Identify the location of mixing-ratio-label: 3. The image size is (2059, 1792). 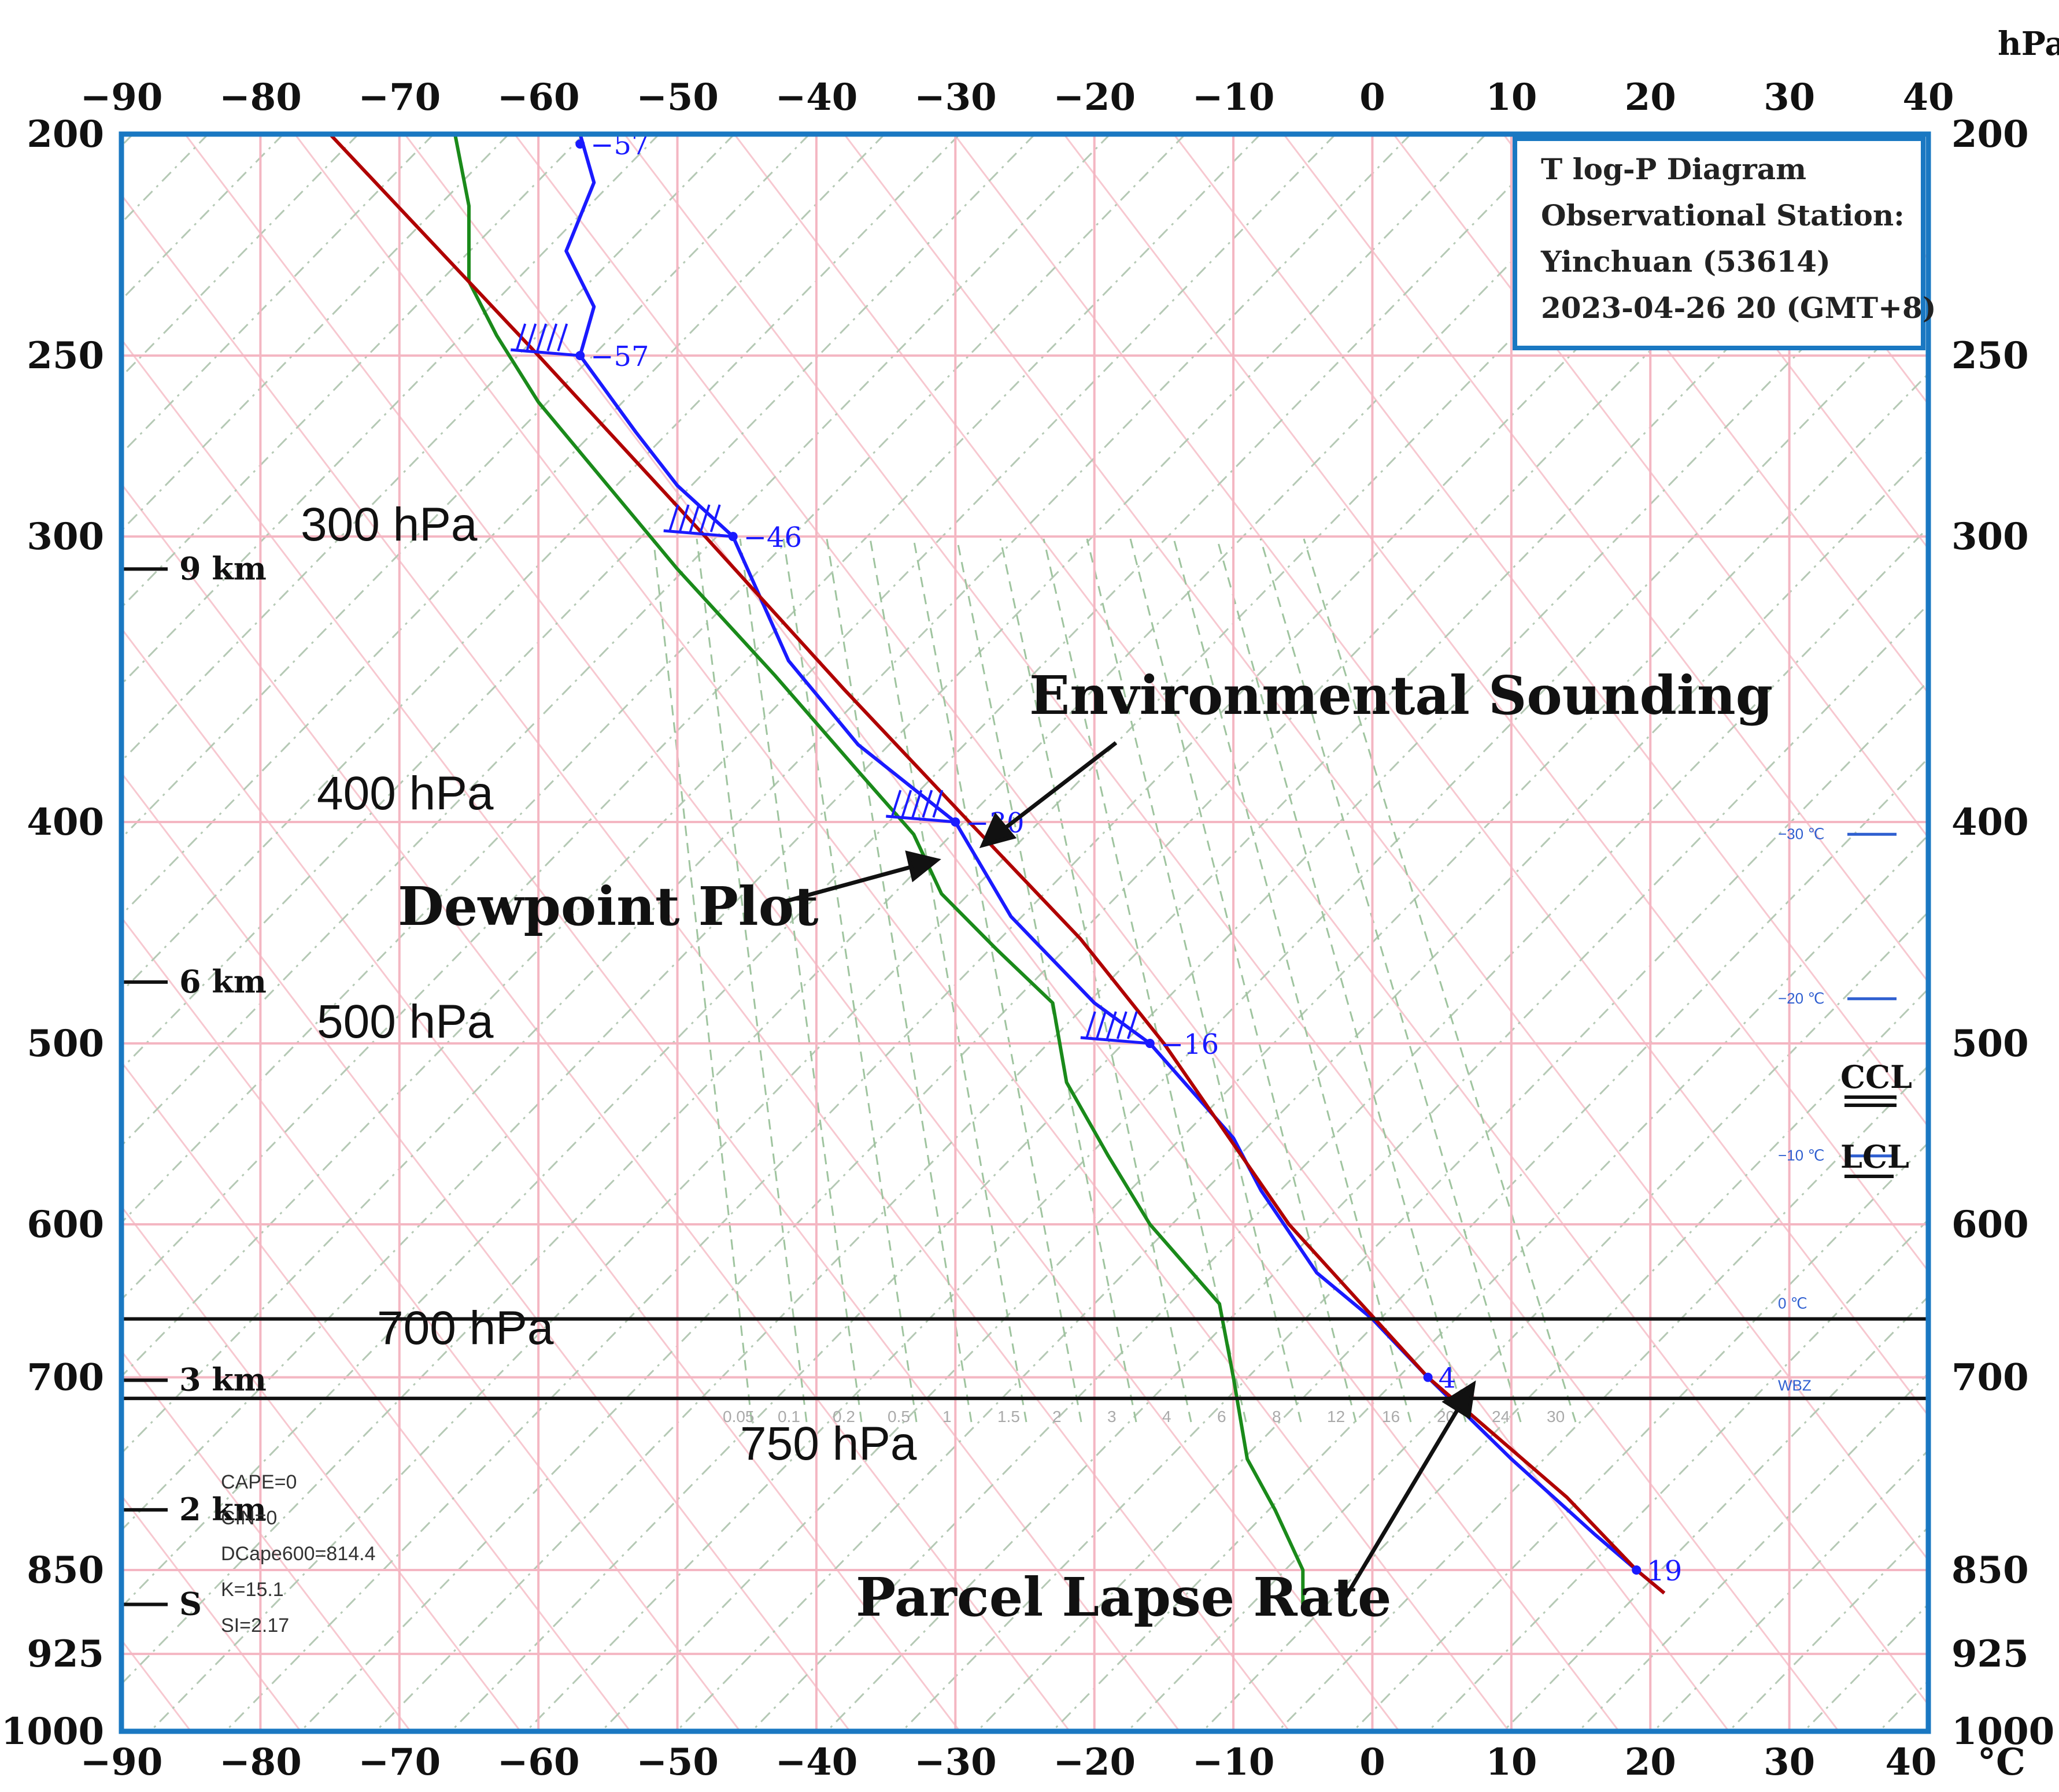
(1112, 1417).